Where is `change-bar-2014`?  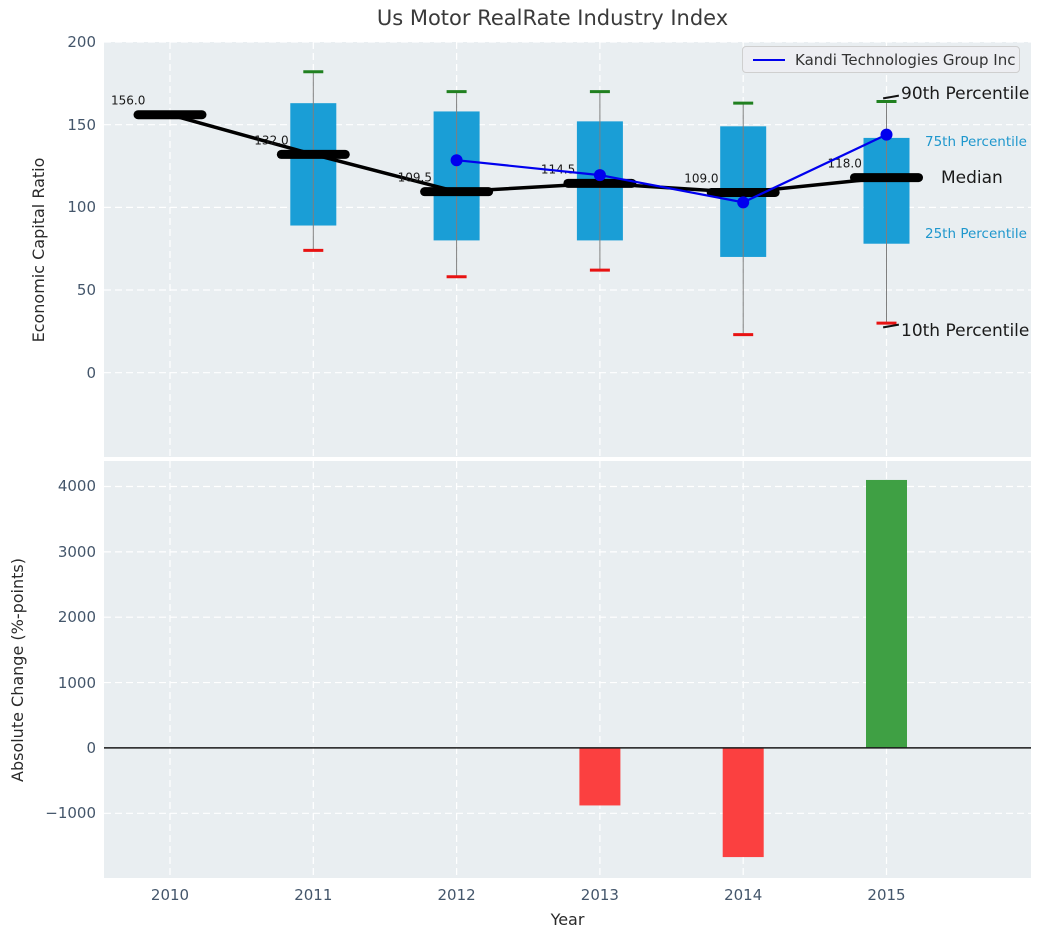
change-bar-2014 is located at coordinates (743, 802).